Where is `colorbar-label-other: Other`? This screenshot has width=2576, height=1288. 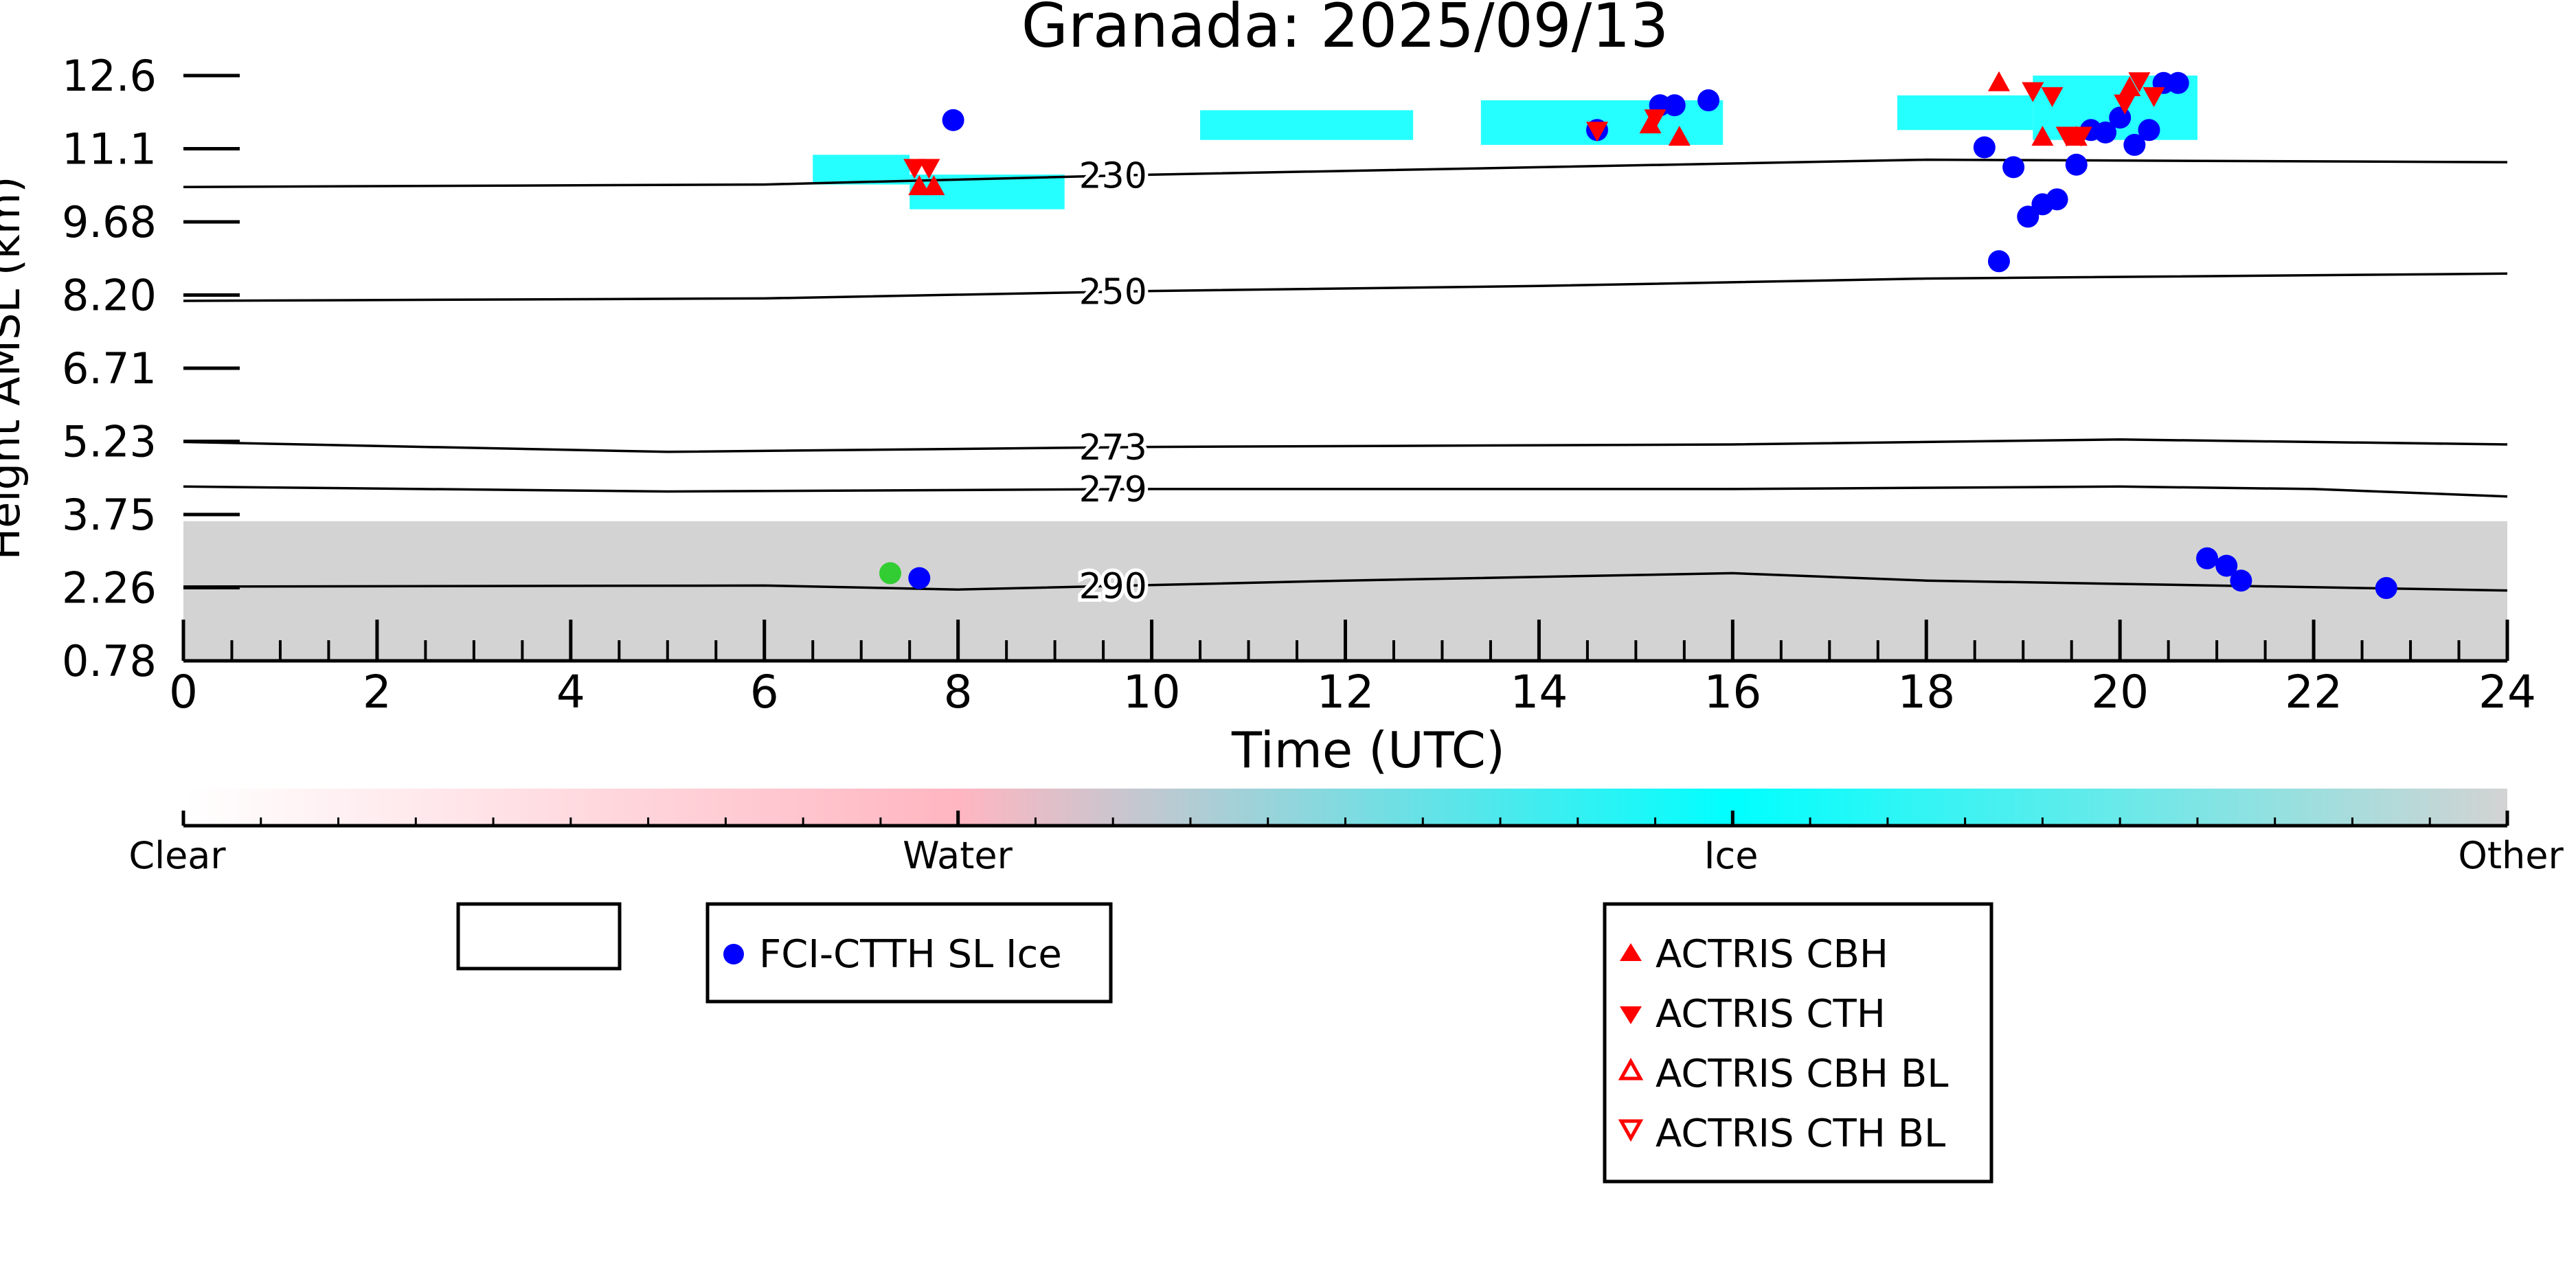
colorbar-label-other: Other is located at coordinates (2511, 855).